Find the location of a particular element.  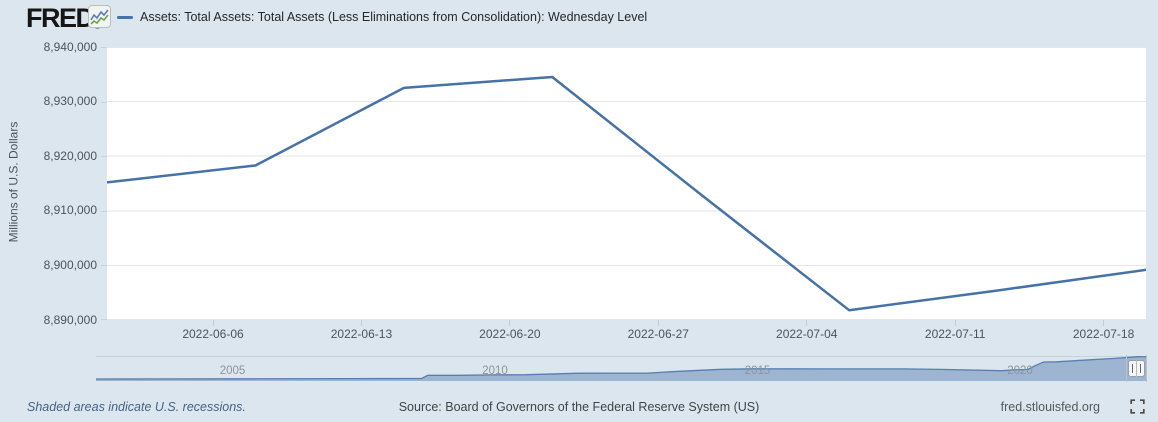

handle-divider is located at coordinates (1136, 368).